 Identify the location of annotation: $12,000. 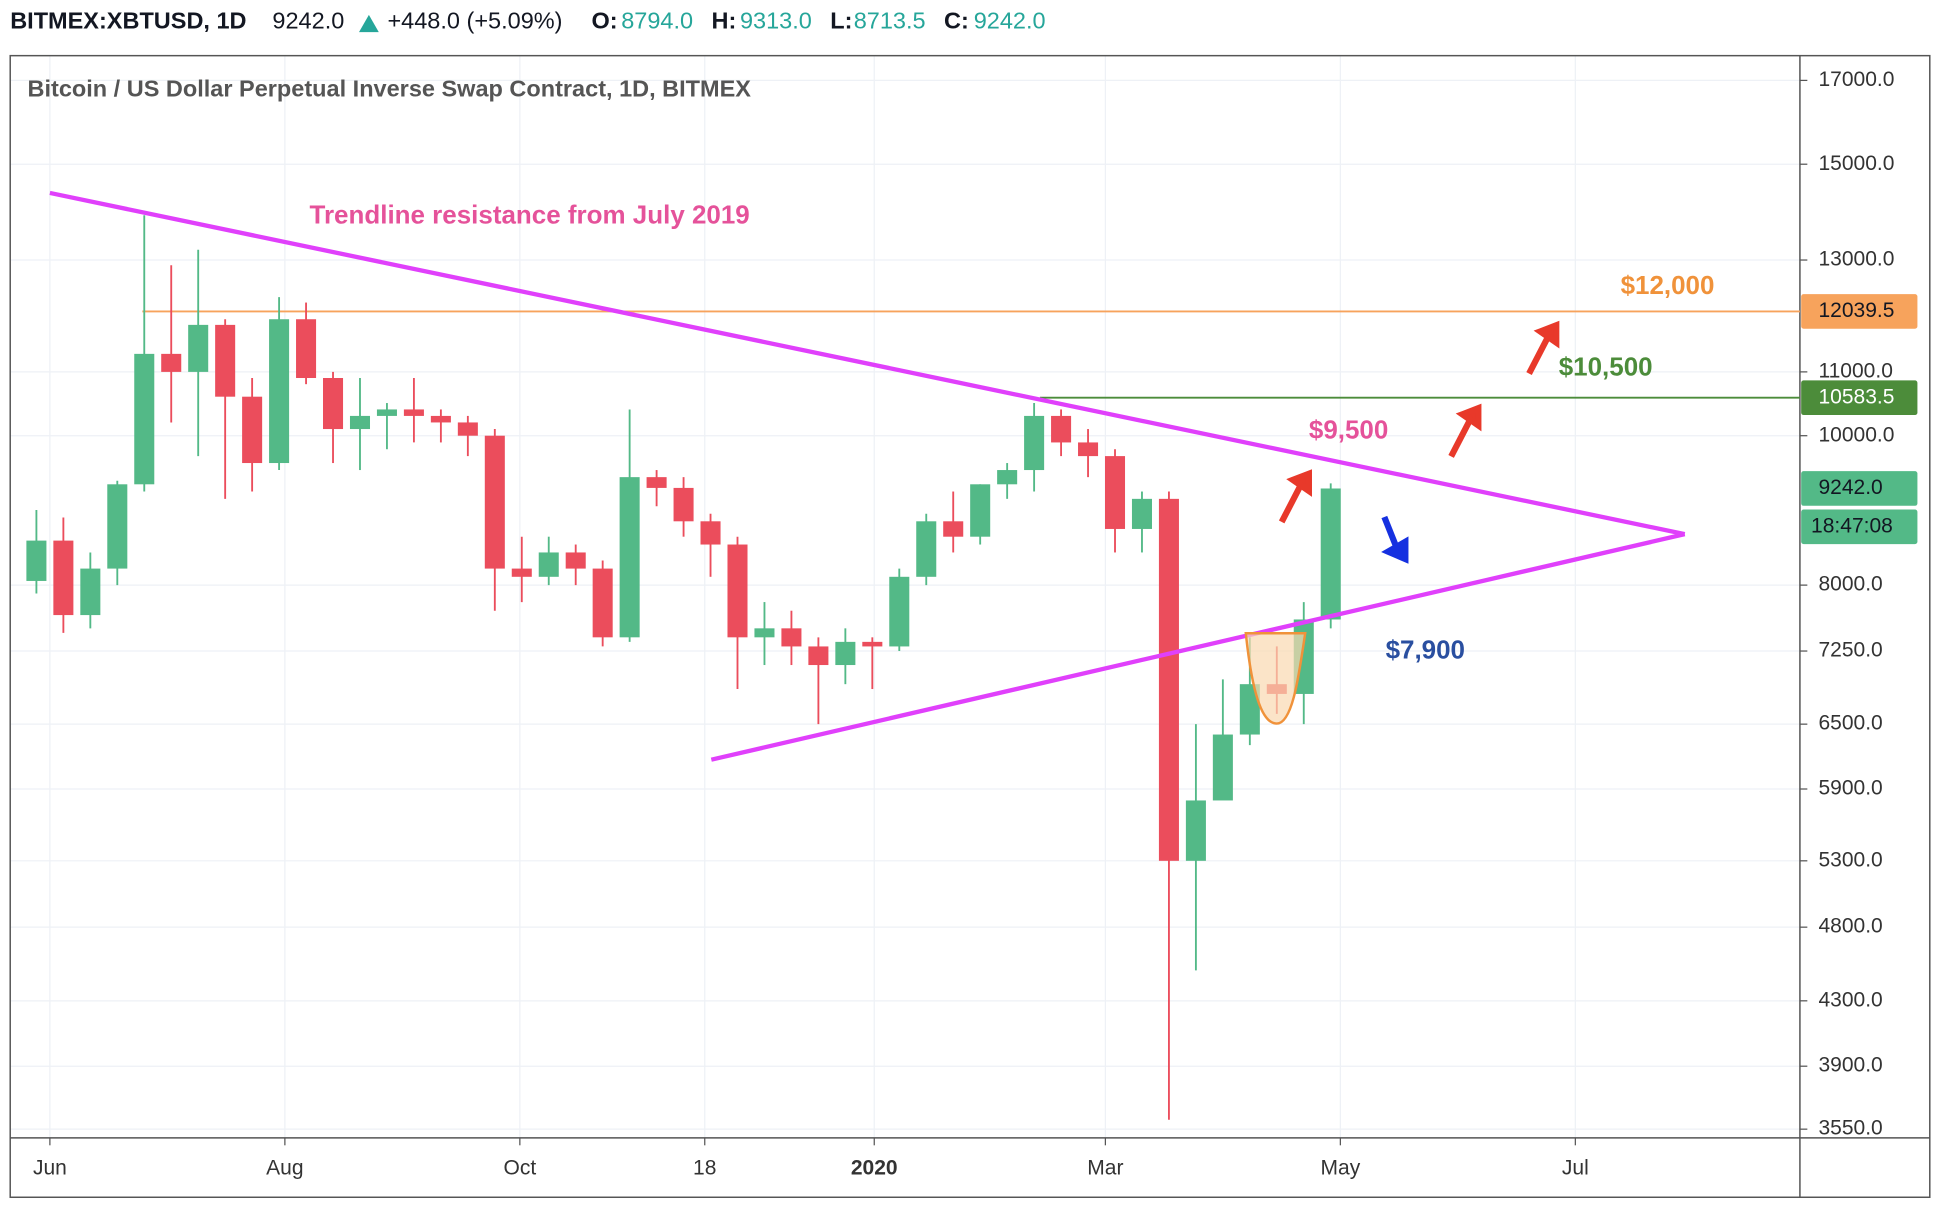
(1668, 285).